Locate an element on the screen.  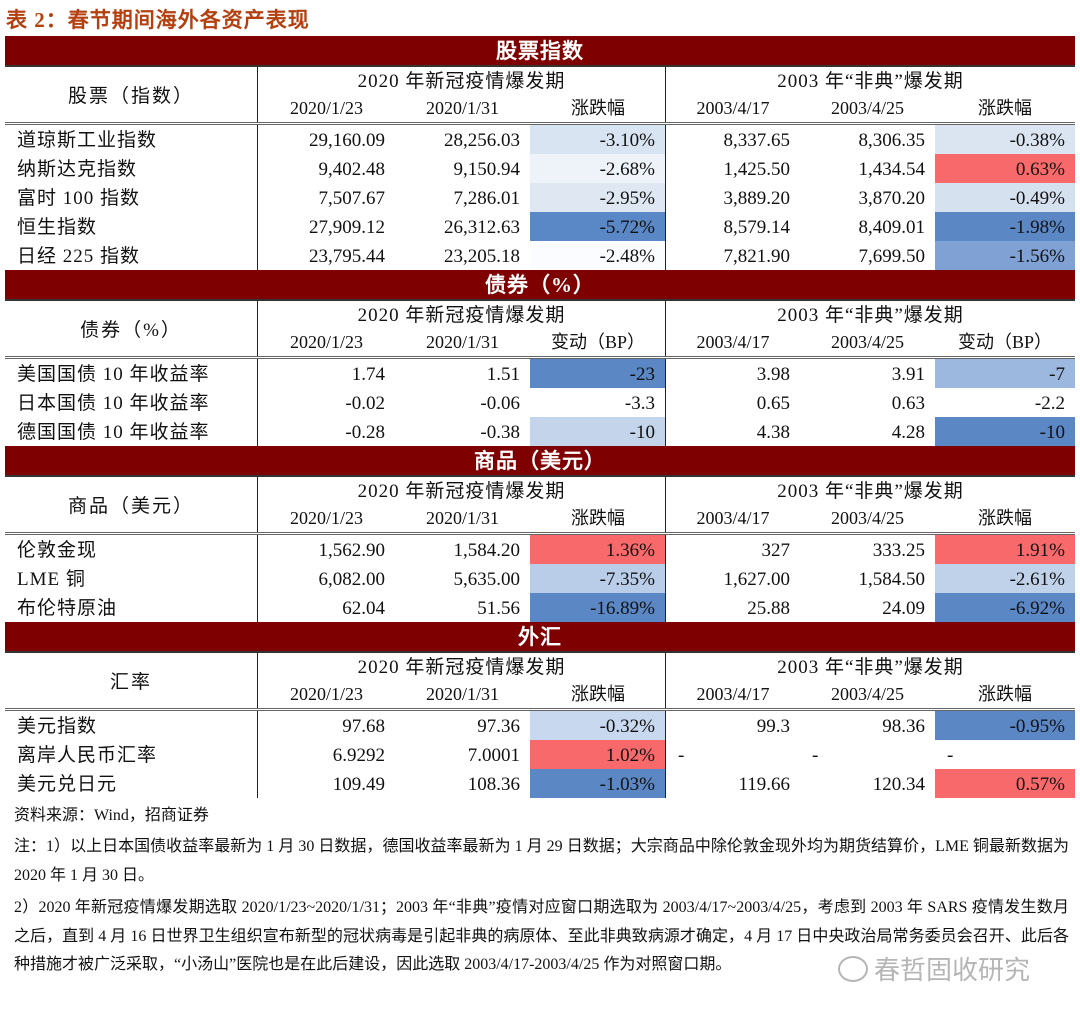
change-cell: -3.10% is located at coordinates (598, 139).